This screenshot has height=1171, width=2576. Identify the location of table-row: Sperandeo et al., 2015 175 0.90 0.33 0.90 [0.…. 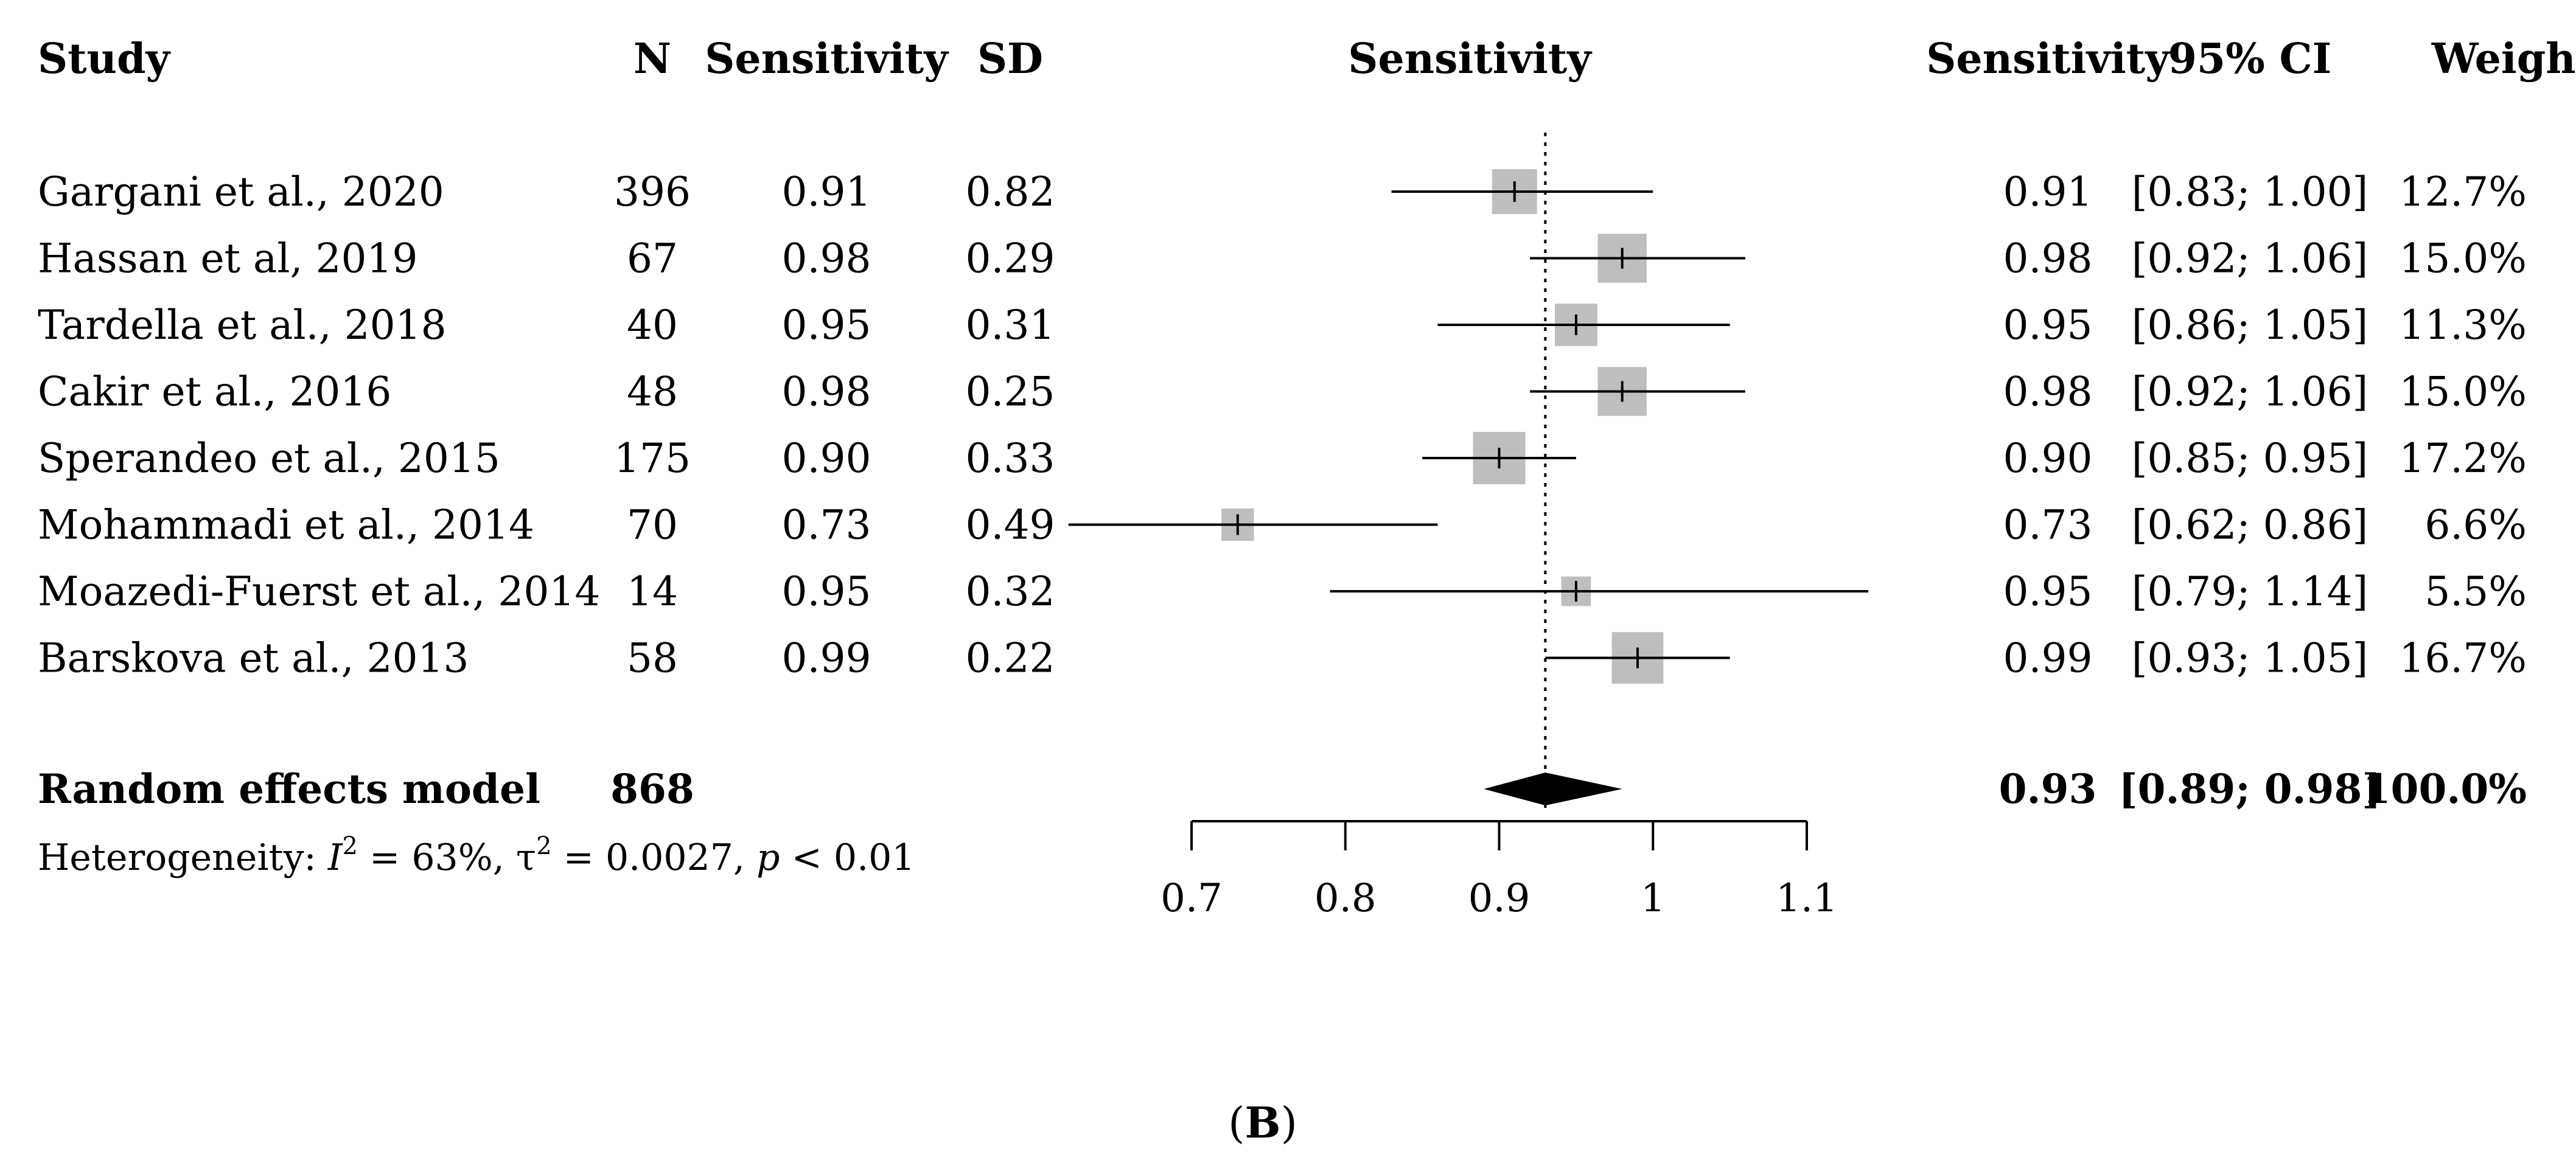
(1282, 458).